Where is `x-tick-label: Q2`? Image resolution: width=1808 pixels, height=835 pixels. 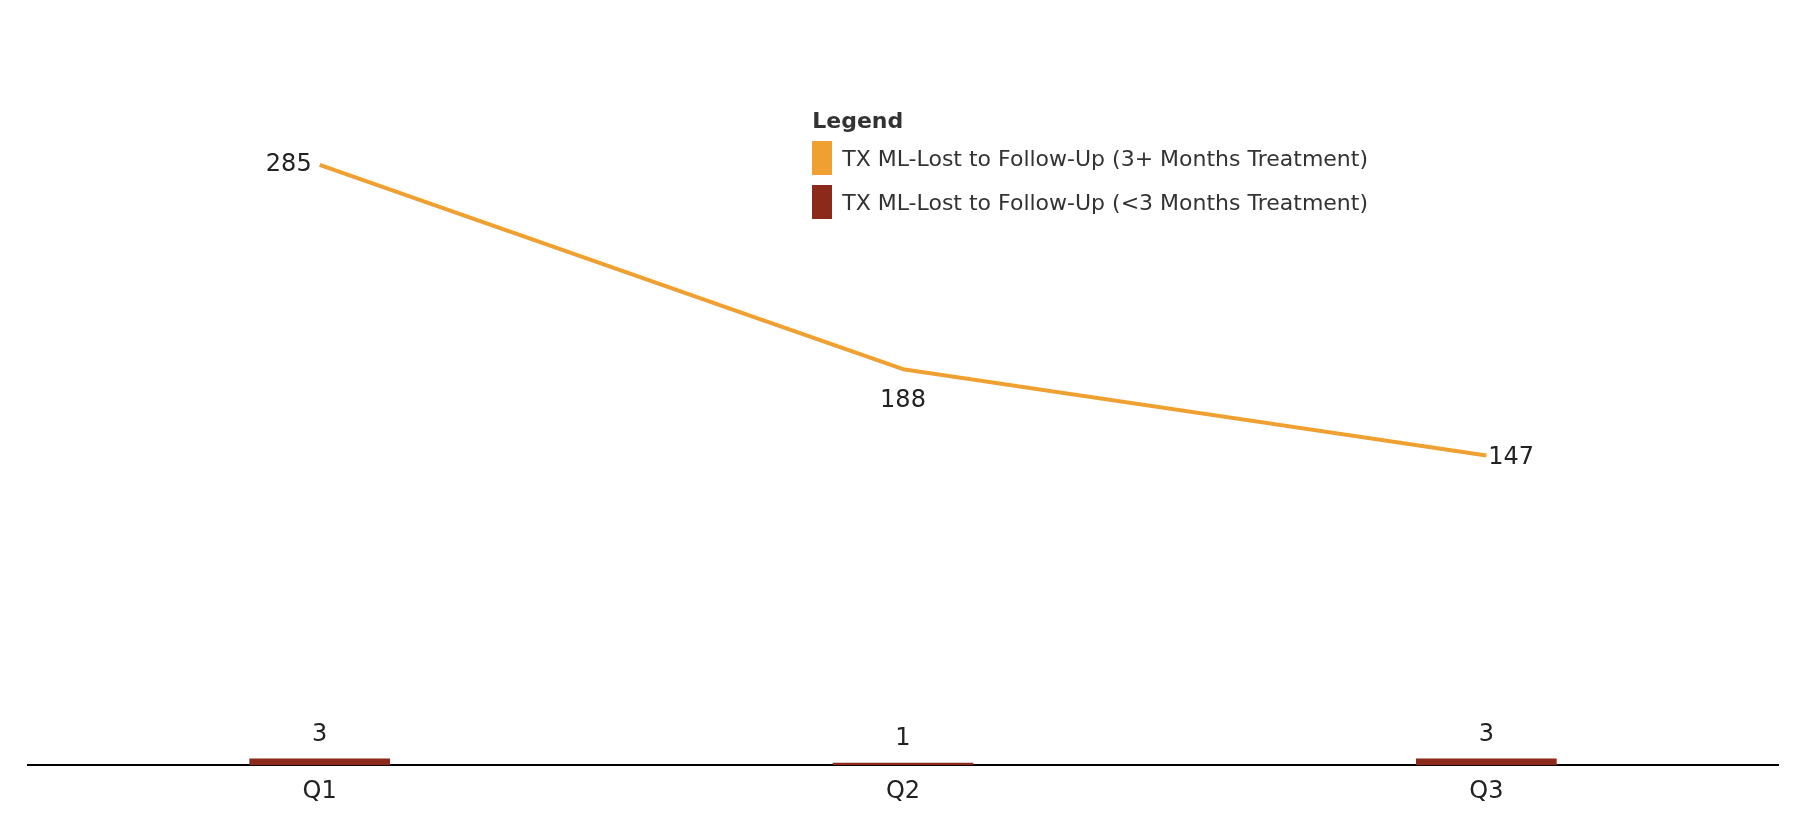 x-tick-label: Q2 is located at coordinates (903, 789).